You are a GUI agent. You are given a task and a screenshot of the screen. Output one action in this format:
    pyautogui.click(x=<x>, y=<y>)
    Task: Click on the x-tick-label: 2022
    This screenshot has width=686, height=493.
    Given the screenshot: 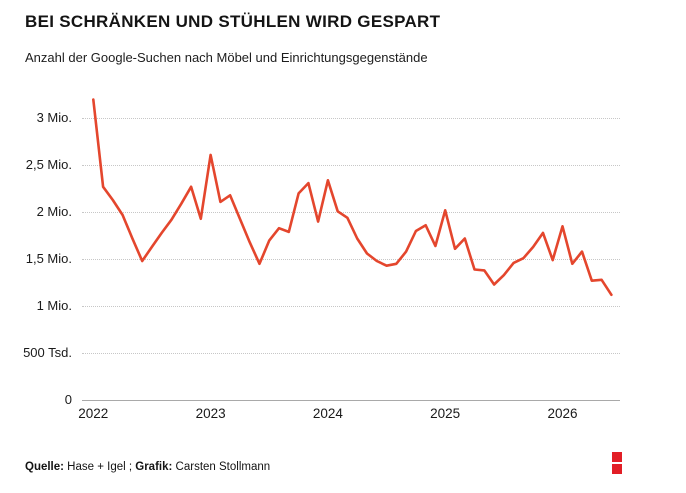 What is the action you would take?
    pyautogui.click(x=93, y=413)
    